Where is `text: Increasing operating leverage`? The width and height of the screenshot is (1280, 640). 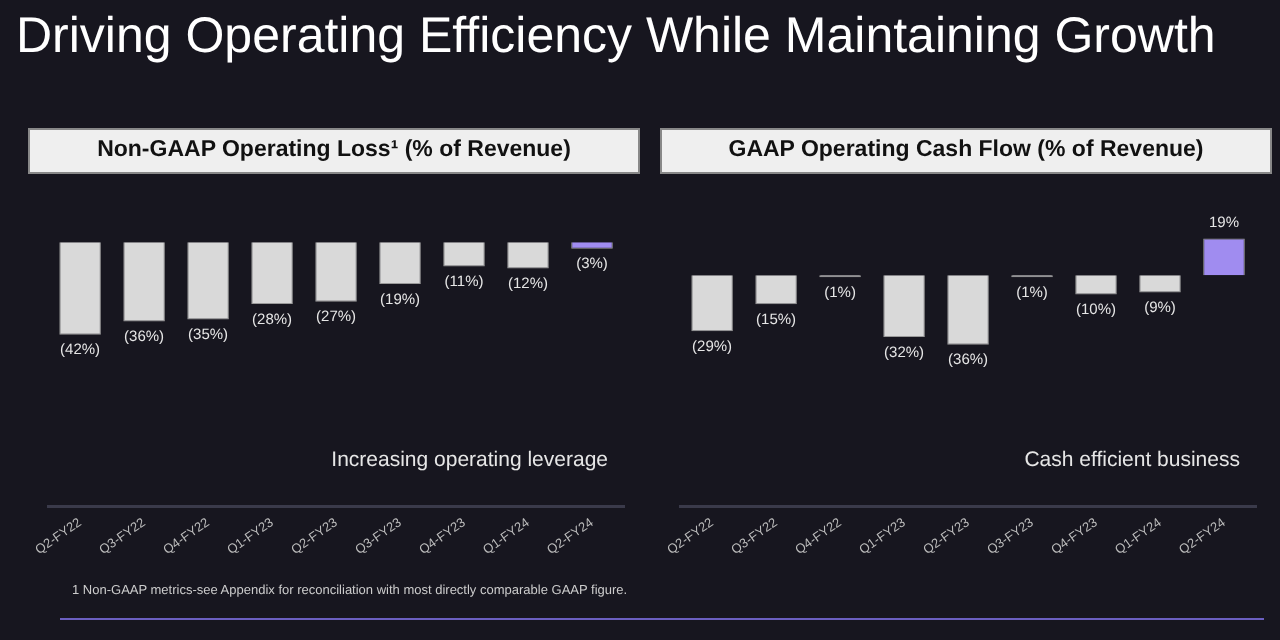 text: Increasing operating leverage is located at coordinates (469, 460).